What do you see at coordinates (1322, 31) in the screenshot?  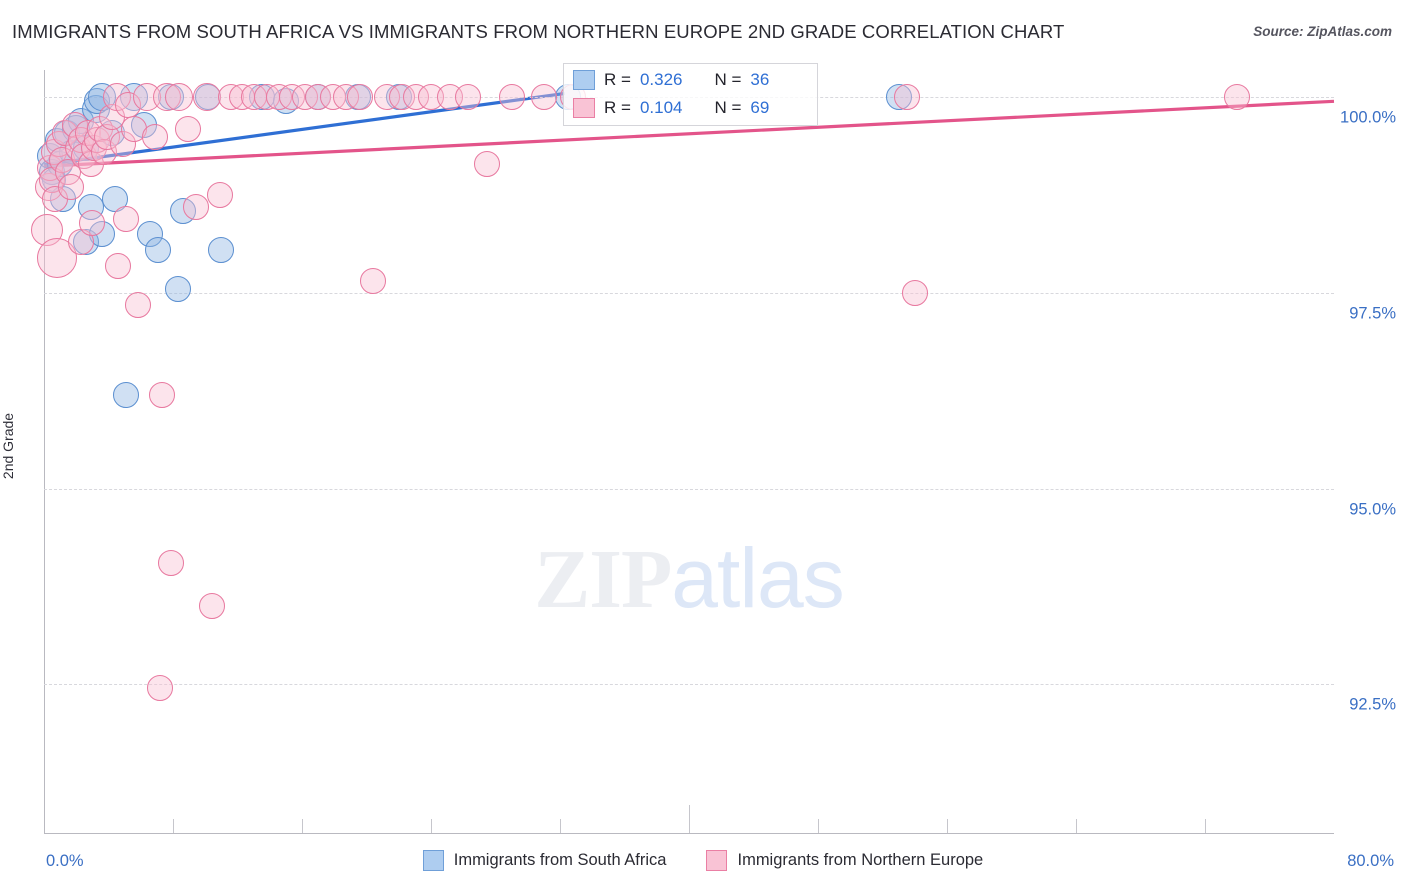 I see `source-label: Source: ZipAtlas.com` at bounding box center [1322, 31].